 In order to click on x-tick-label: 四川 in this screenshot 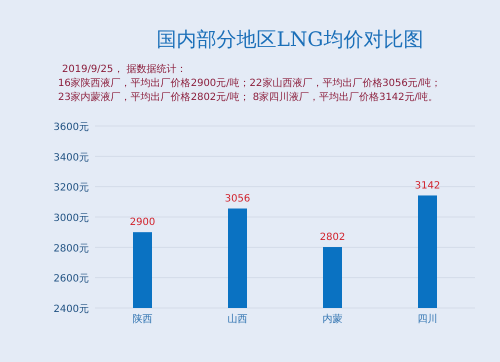, I will do `click(428, 319)`.